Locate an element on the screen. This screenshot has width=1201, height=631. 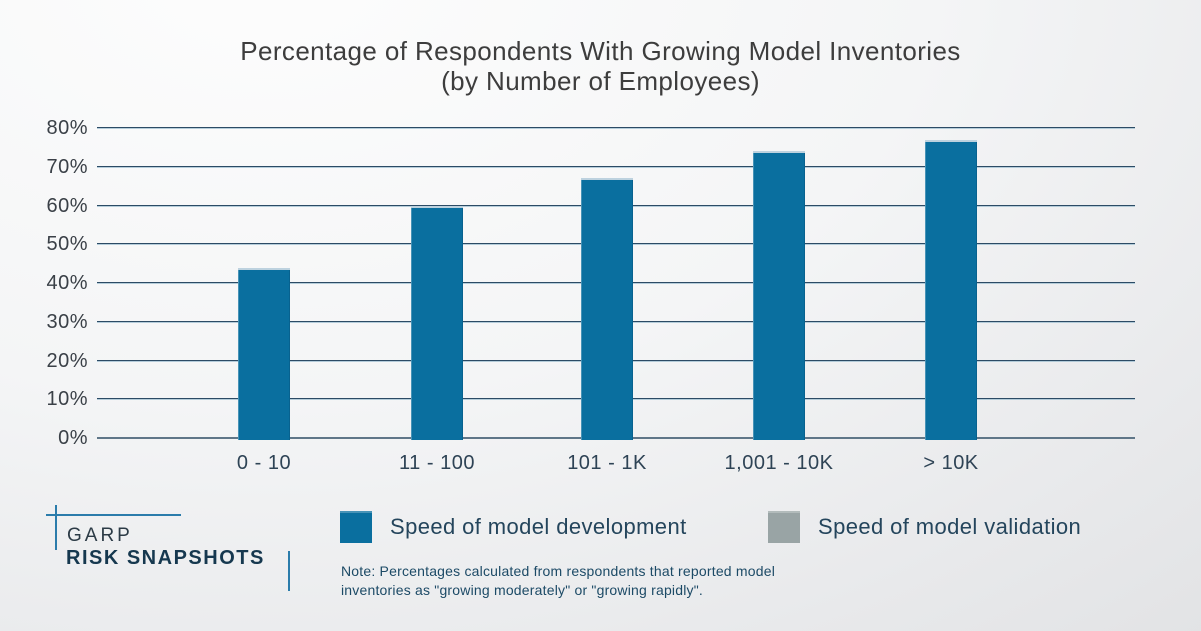
y-axis-tick-label: 0% is located at coordinates (73, 438).